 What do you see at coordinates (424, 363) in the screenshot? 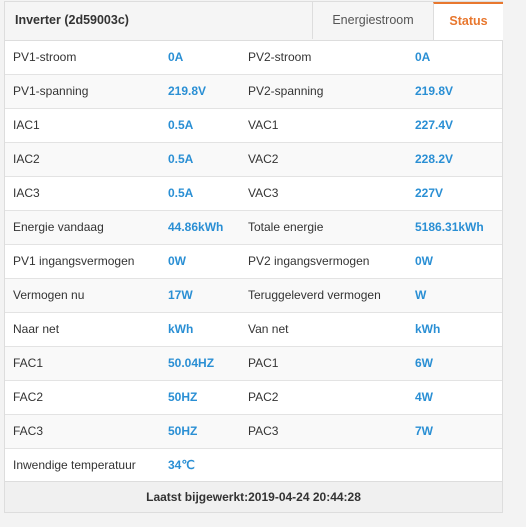
I see `row-value: 6W` at bounding box center [424, 363].